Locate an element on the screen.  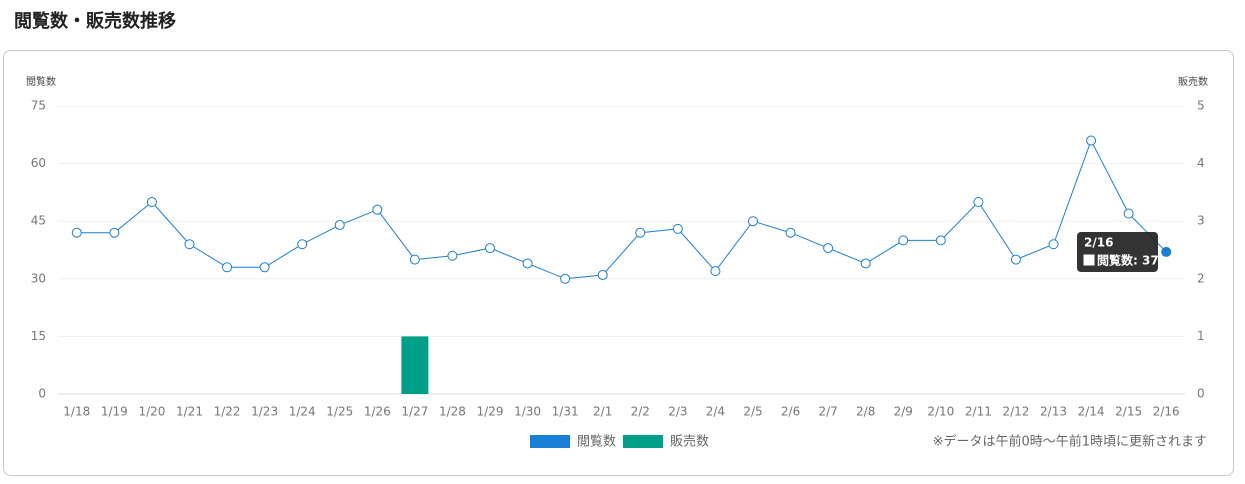
x-tick-label: 1/27 is located at coordinates (414, 412).